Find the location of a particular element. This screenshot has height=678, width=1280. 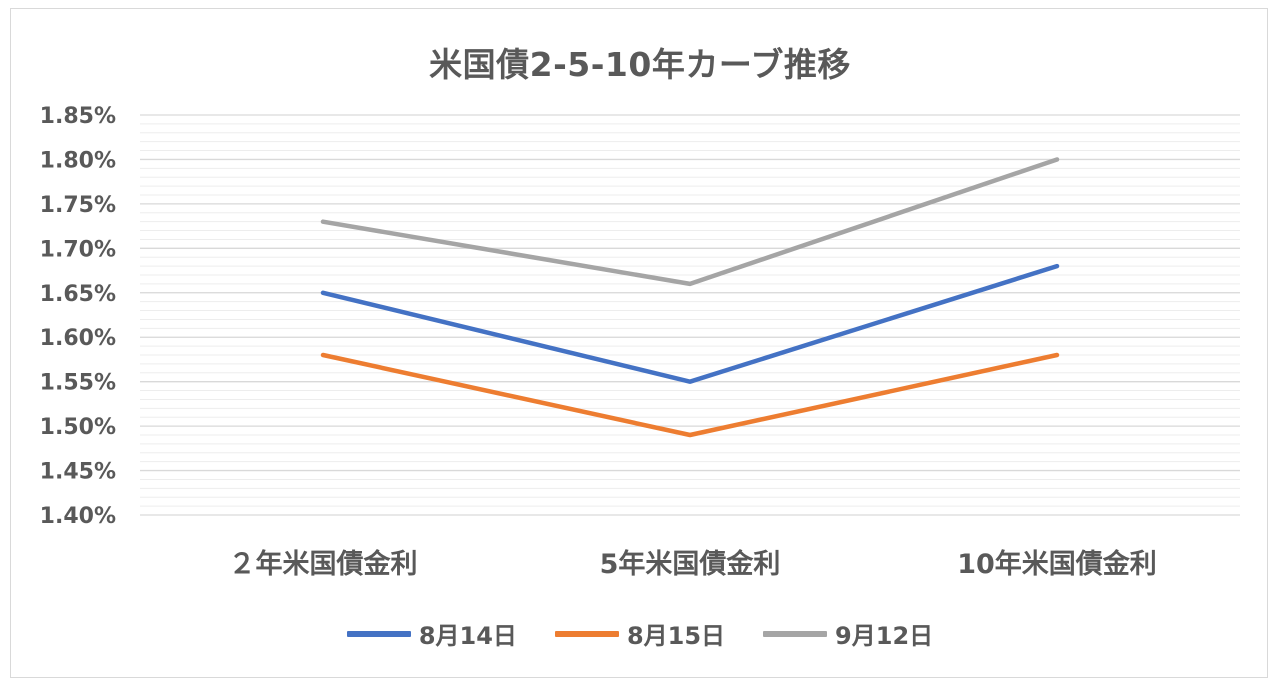

y-tick-label: 1.70% is located at coordinates (78, 249).